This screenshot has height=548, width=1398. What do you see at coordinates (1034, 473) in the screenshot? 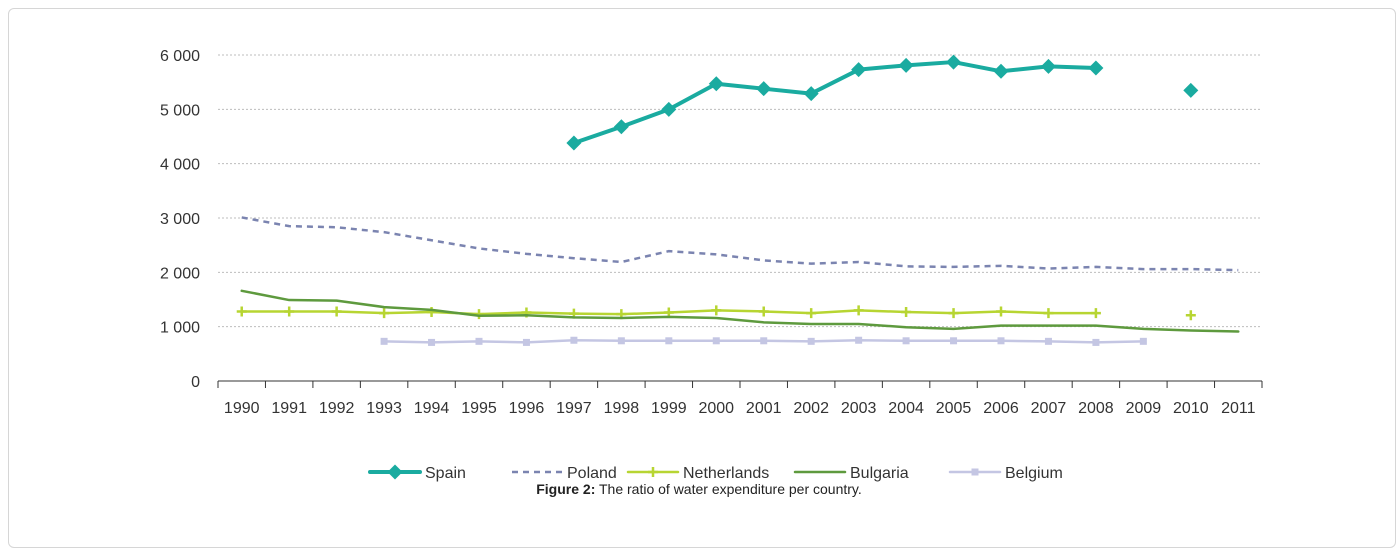
I see `legend-label: Belgium` at bounding box center [1034, 473].